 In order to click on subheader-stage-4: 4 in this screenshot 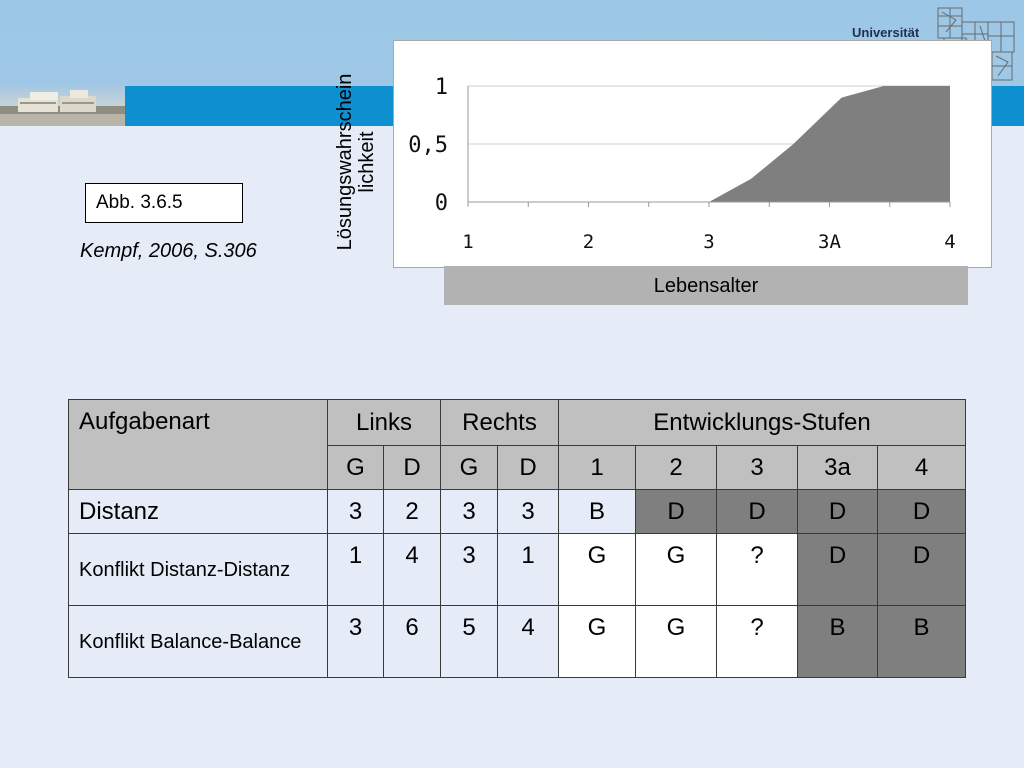, I will do `click(922, 467)`.